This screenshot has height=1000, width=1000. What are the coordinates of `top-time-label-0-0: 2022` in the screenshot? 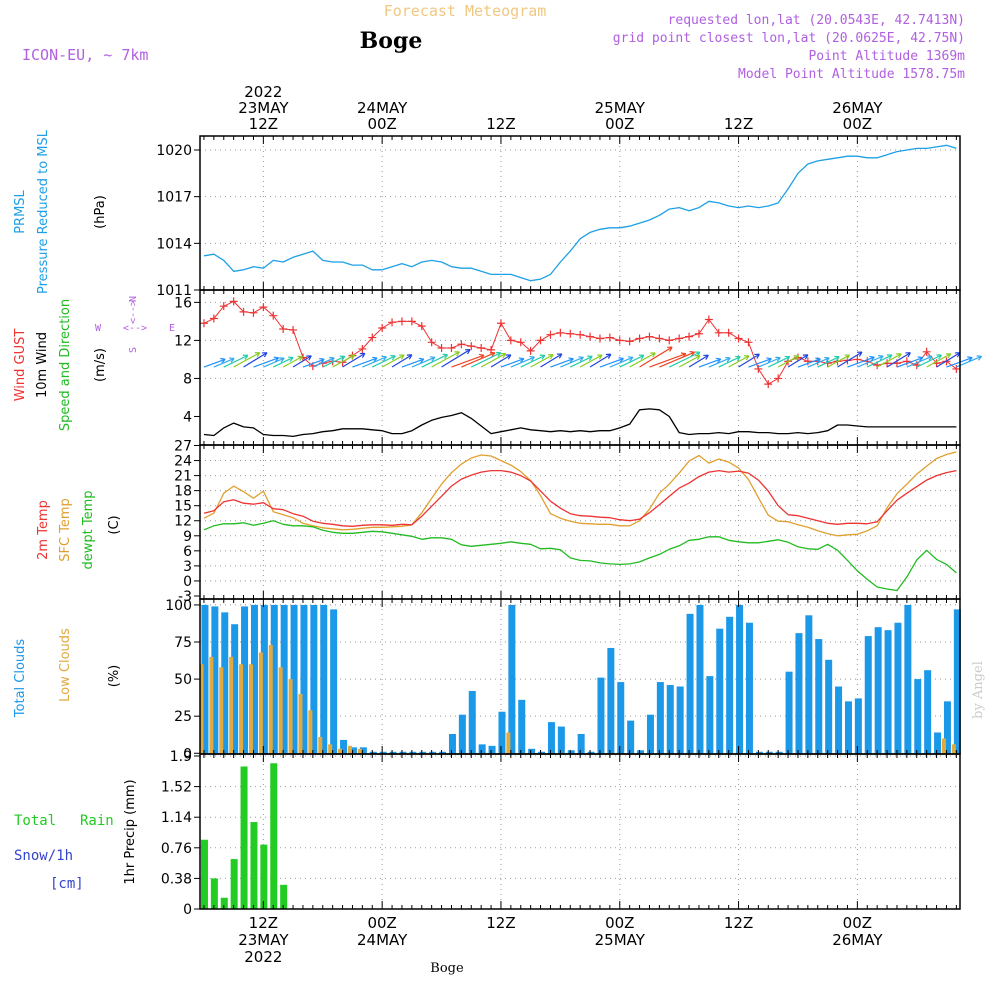 It's located at (263, 92).